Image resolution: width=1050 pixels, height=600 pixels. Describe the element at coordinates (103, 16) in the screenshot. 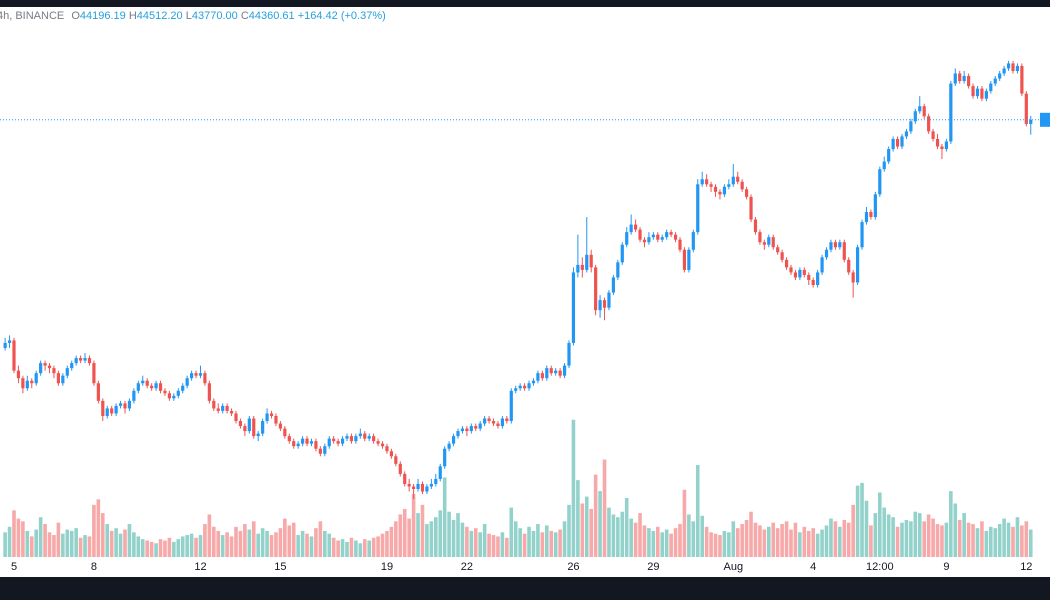

I see `open-value: 44196.19` at that location.